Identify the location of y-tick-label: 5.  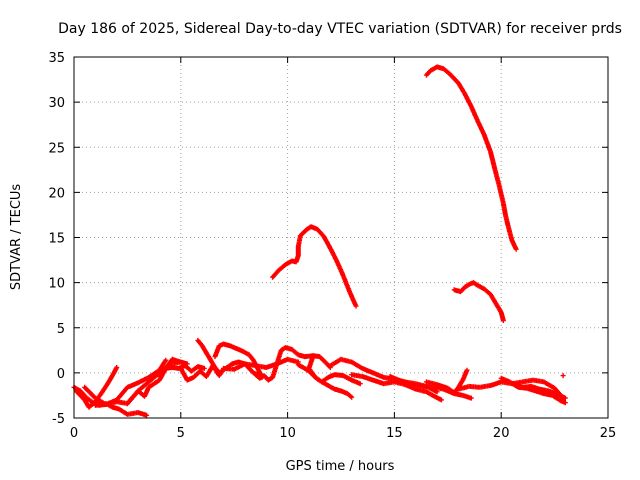
(61, 329).